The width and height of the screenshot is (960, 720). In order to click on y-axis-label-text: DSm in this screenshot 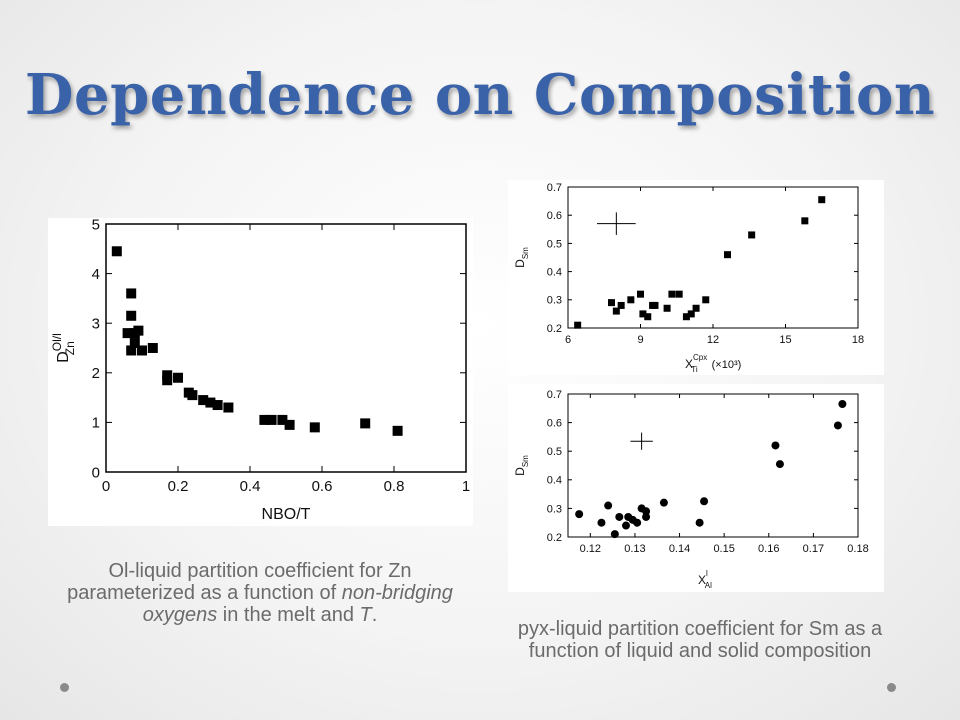, I will do `click(521, 257)`.